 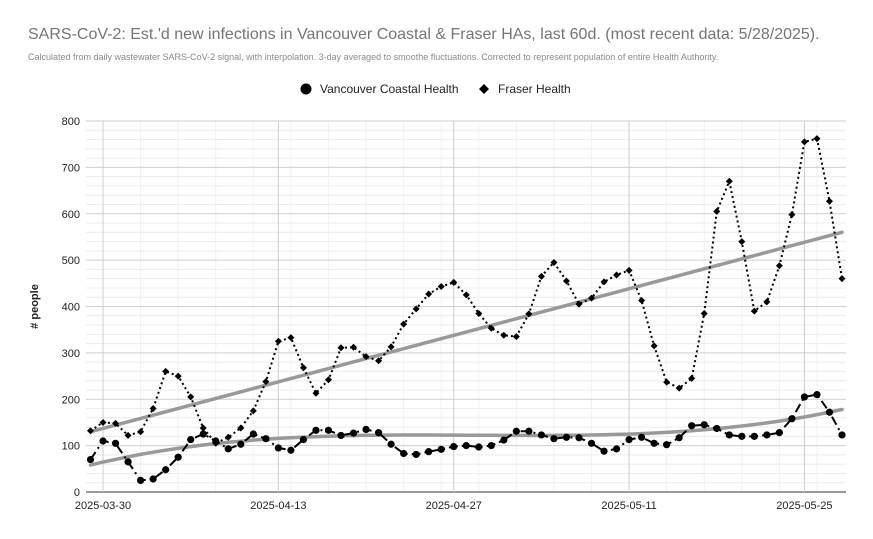 I want to click on y-tick-label: 800, so click(x=71, y=122).